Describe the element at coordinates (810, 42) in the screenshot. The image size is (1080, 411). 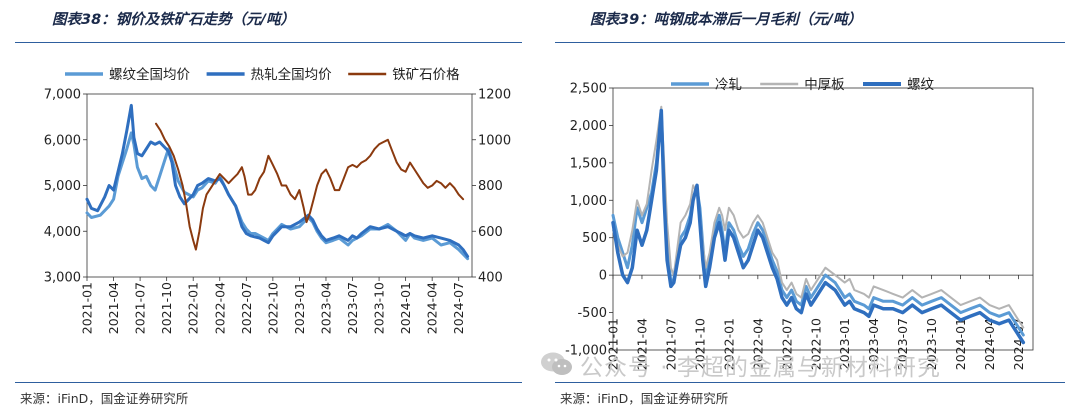
I see `right-title-rule` at that location.